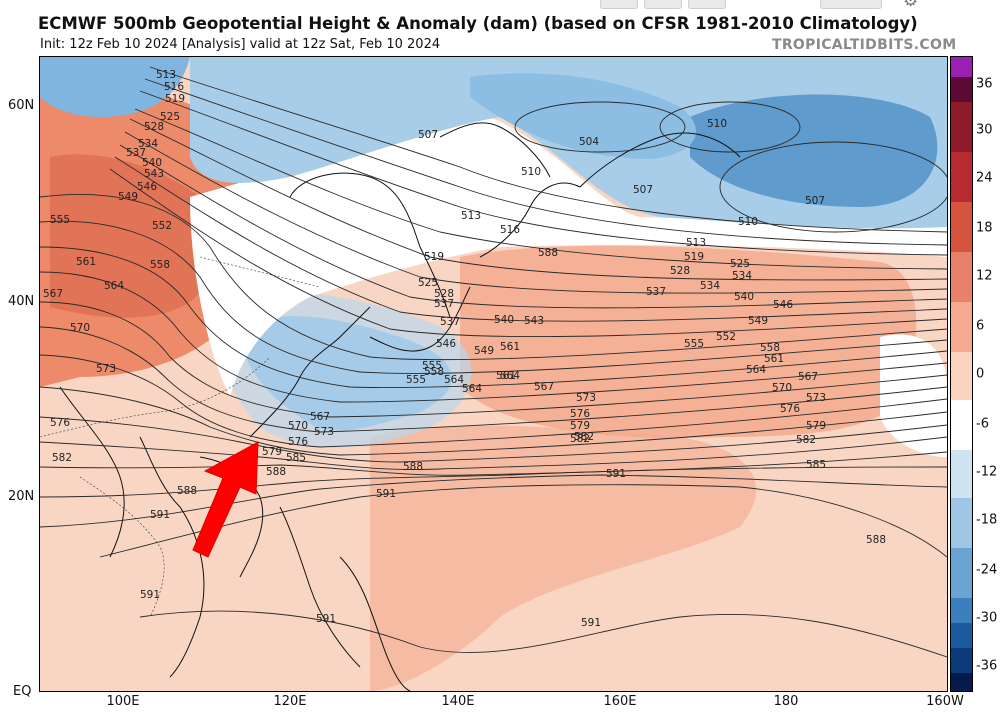  I want to click on lon-label-140e: 140E, so click(458, 701).